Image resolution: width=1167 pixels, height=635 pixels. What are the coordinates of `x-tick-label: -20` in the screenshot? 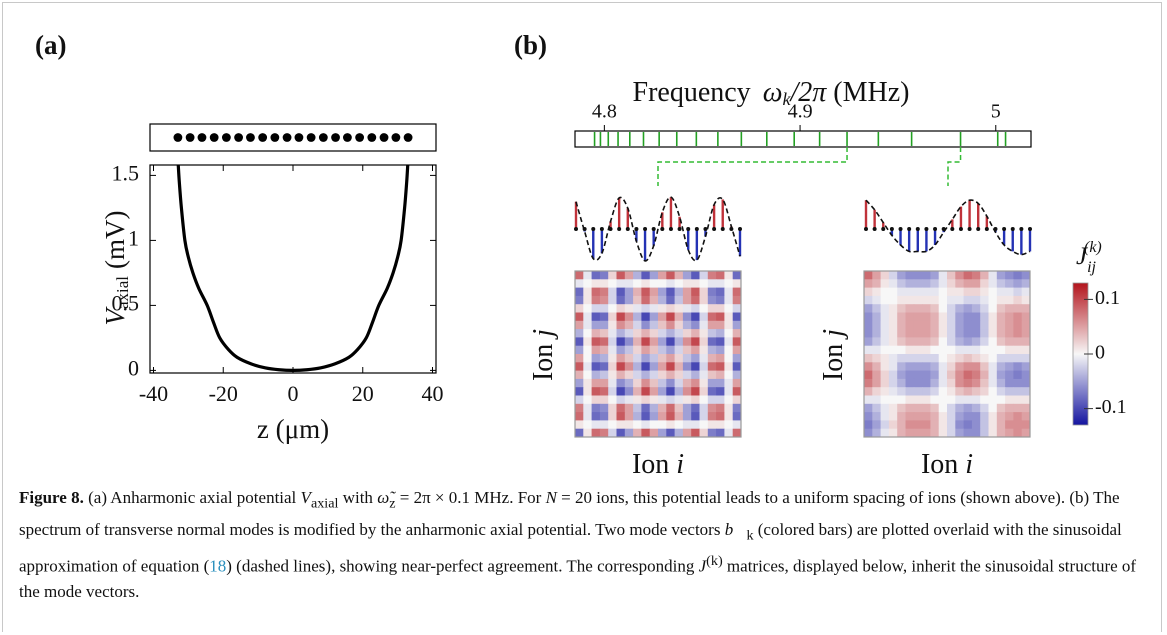 It's located at (223, 393).